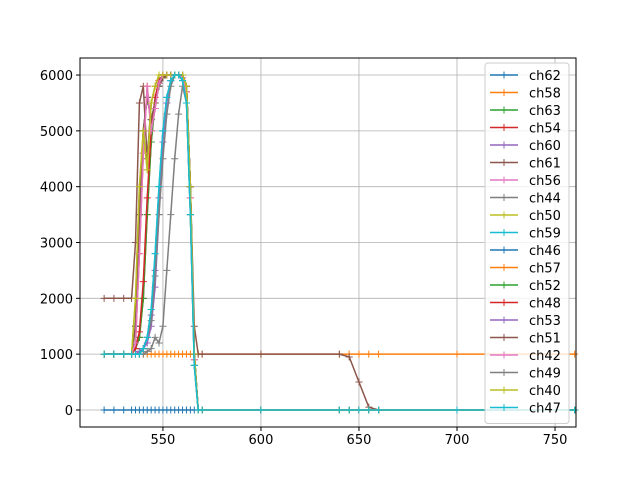 This screenshot has width=640, height=484. I want to click on legend-item: ch60, so click(525, 146).